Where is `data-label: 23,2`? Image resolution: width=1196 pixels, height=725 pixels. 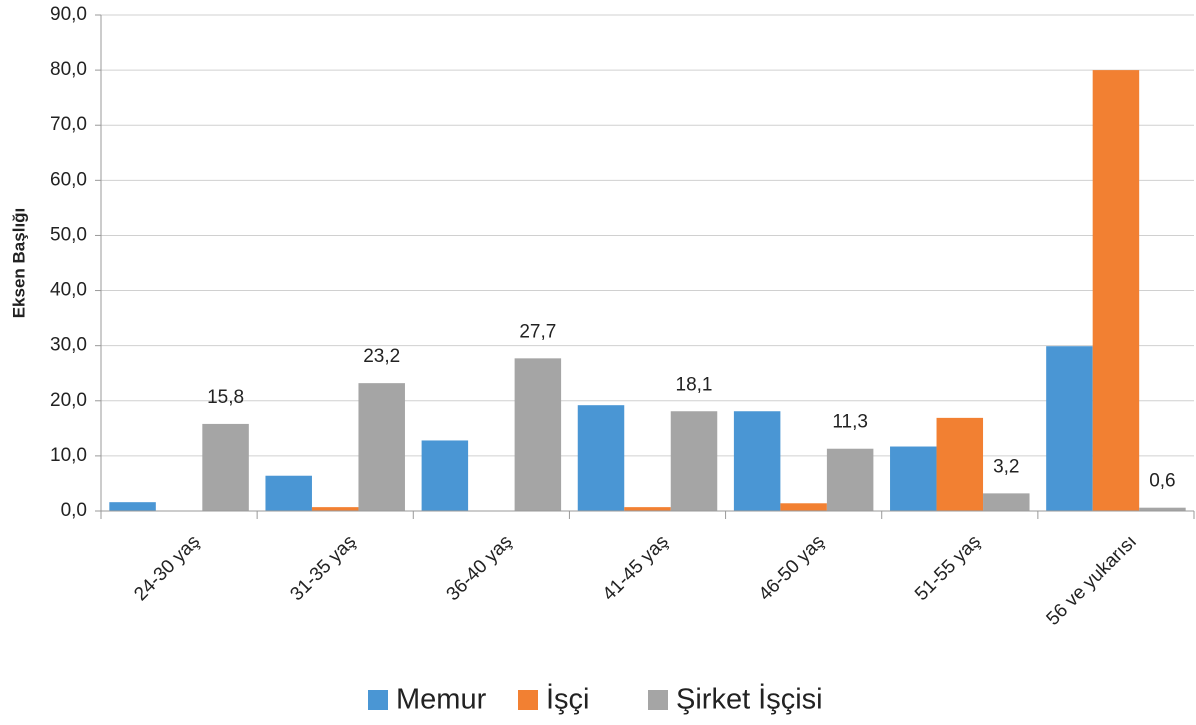
data-label: 23,2 is located at coordinates (381, 356).